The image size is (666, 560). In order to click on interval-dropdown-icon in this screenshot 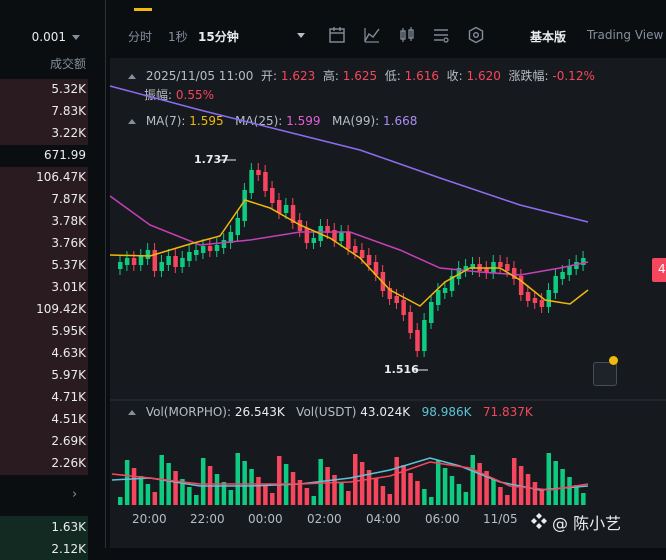, I will do `click(301, 35)`.